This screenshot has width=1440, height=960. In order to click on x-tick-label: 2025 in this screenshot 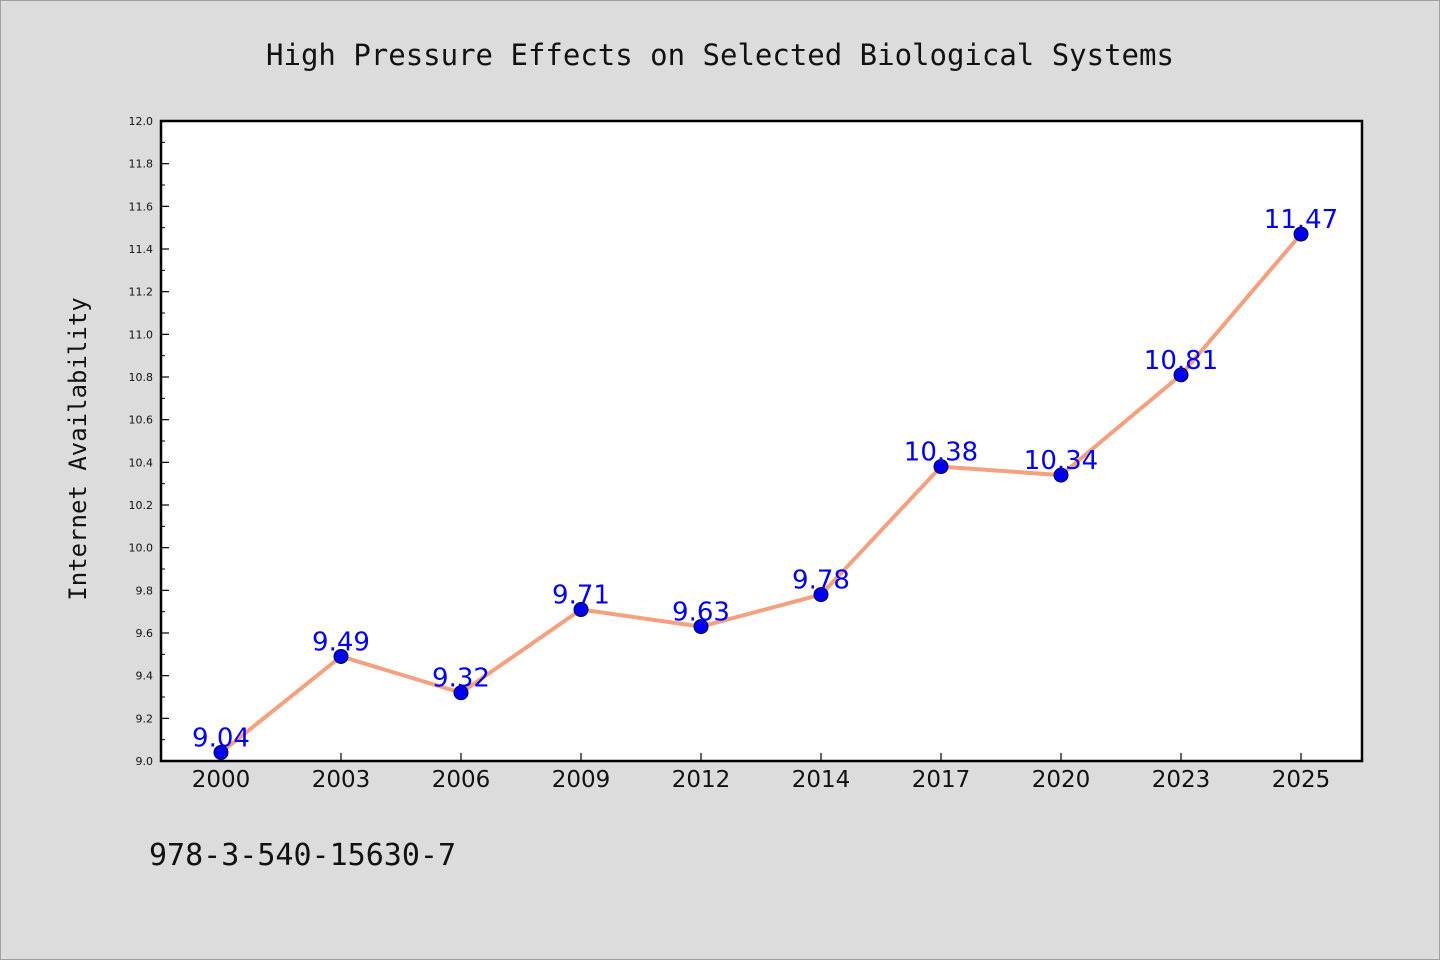, I will do `click(1301, 780)`.